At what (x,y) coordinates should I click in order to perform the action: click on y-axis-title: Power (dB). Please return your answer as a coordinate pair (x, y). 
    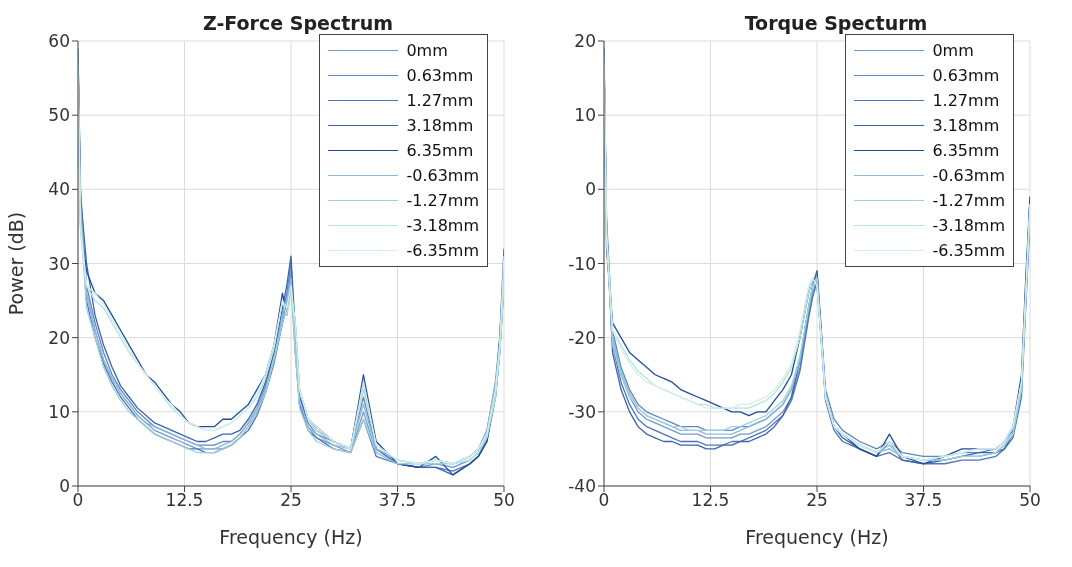
    Looking at the image, I should click on (15, 263).